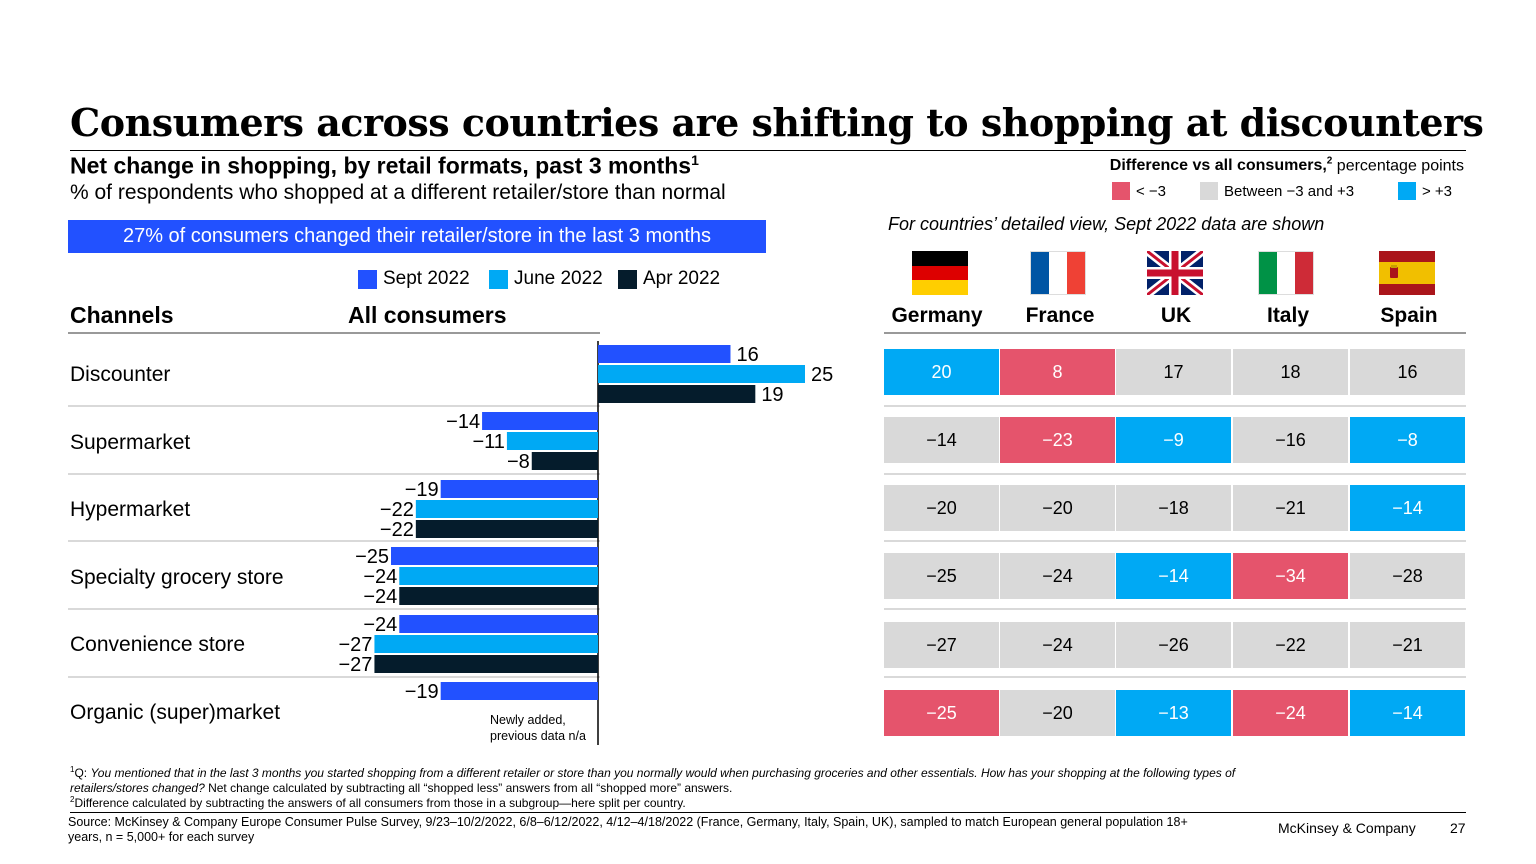 The width and height of the screenshot is (1536, 864). Describe the element at coordinates (518, 462) in the screenshot. I see `data-label-2-1: −8` at that location.